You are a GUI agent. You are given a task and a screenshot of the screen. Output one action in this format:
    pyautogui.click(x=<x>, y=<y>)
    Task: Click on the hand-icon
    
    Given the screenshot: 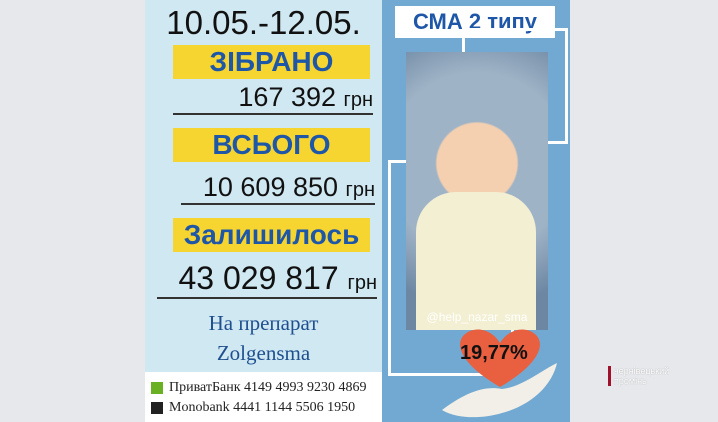 What is the action you would take?
    pyautogui.click(x=499, y=390)
    